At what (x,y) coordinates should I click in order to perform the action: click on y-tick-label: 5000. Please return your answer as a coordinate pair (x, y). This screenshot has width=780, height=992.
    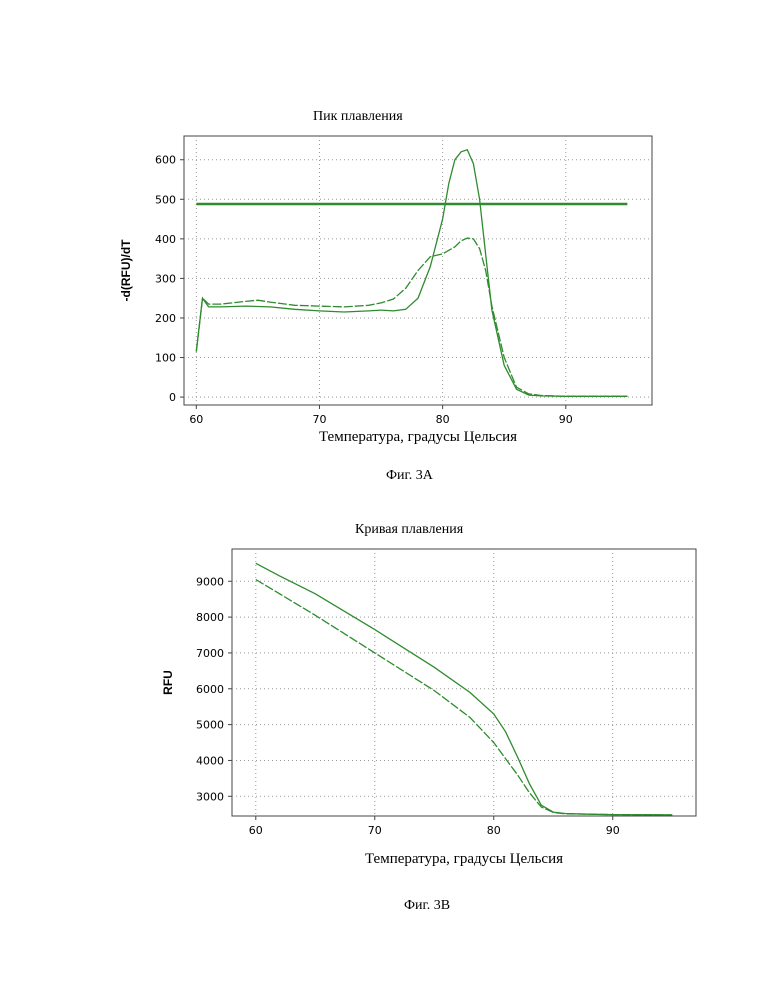
    Looking at the image, I should click on (210, 725).